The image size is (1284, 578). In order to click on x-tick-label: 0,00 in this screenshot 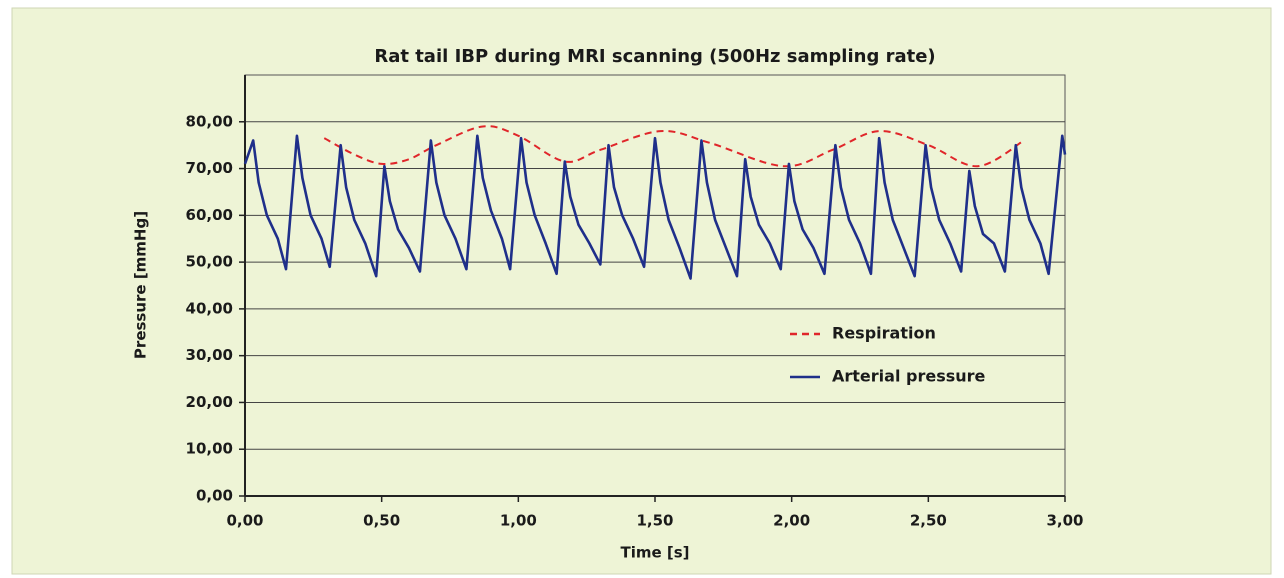, I will do `click(244, 521)`.